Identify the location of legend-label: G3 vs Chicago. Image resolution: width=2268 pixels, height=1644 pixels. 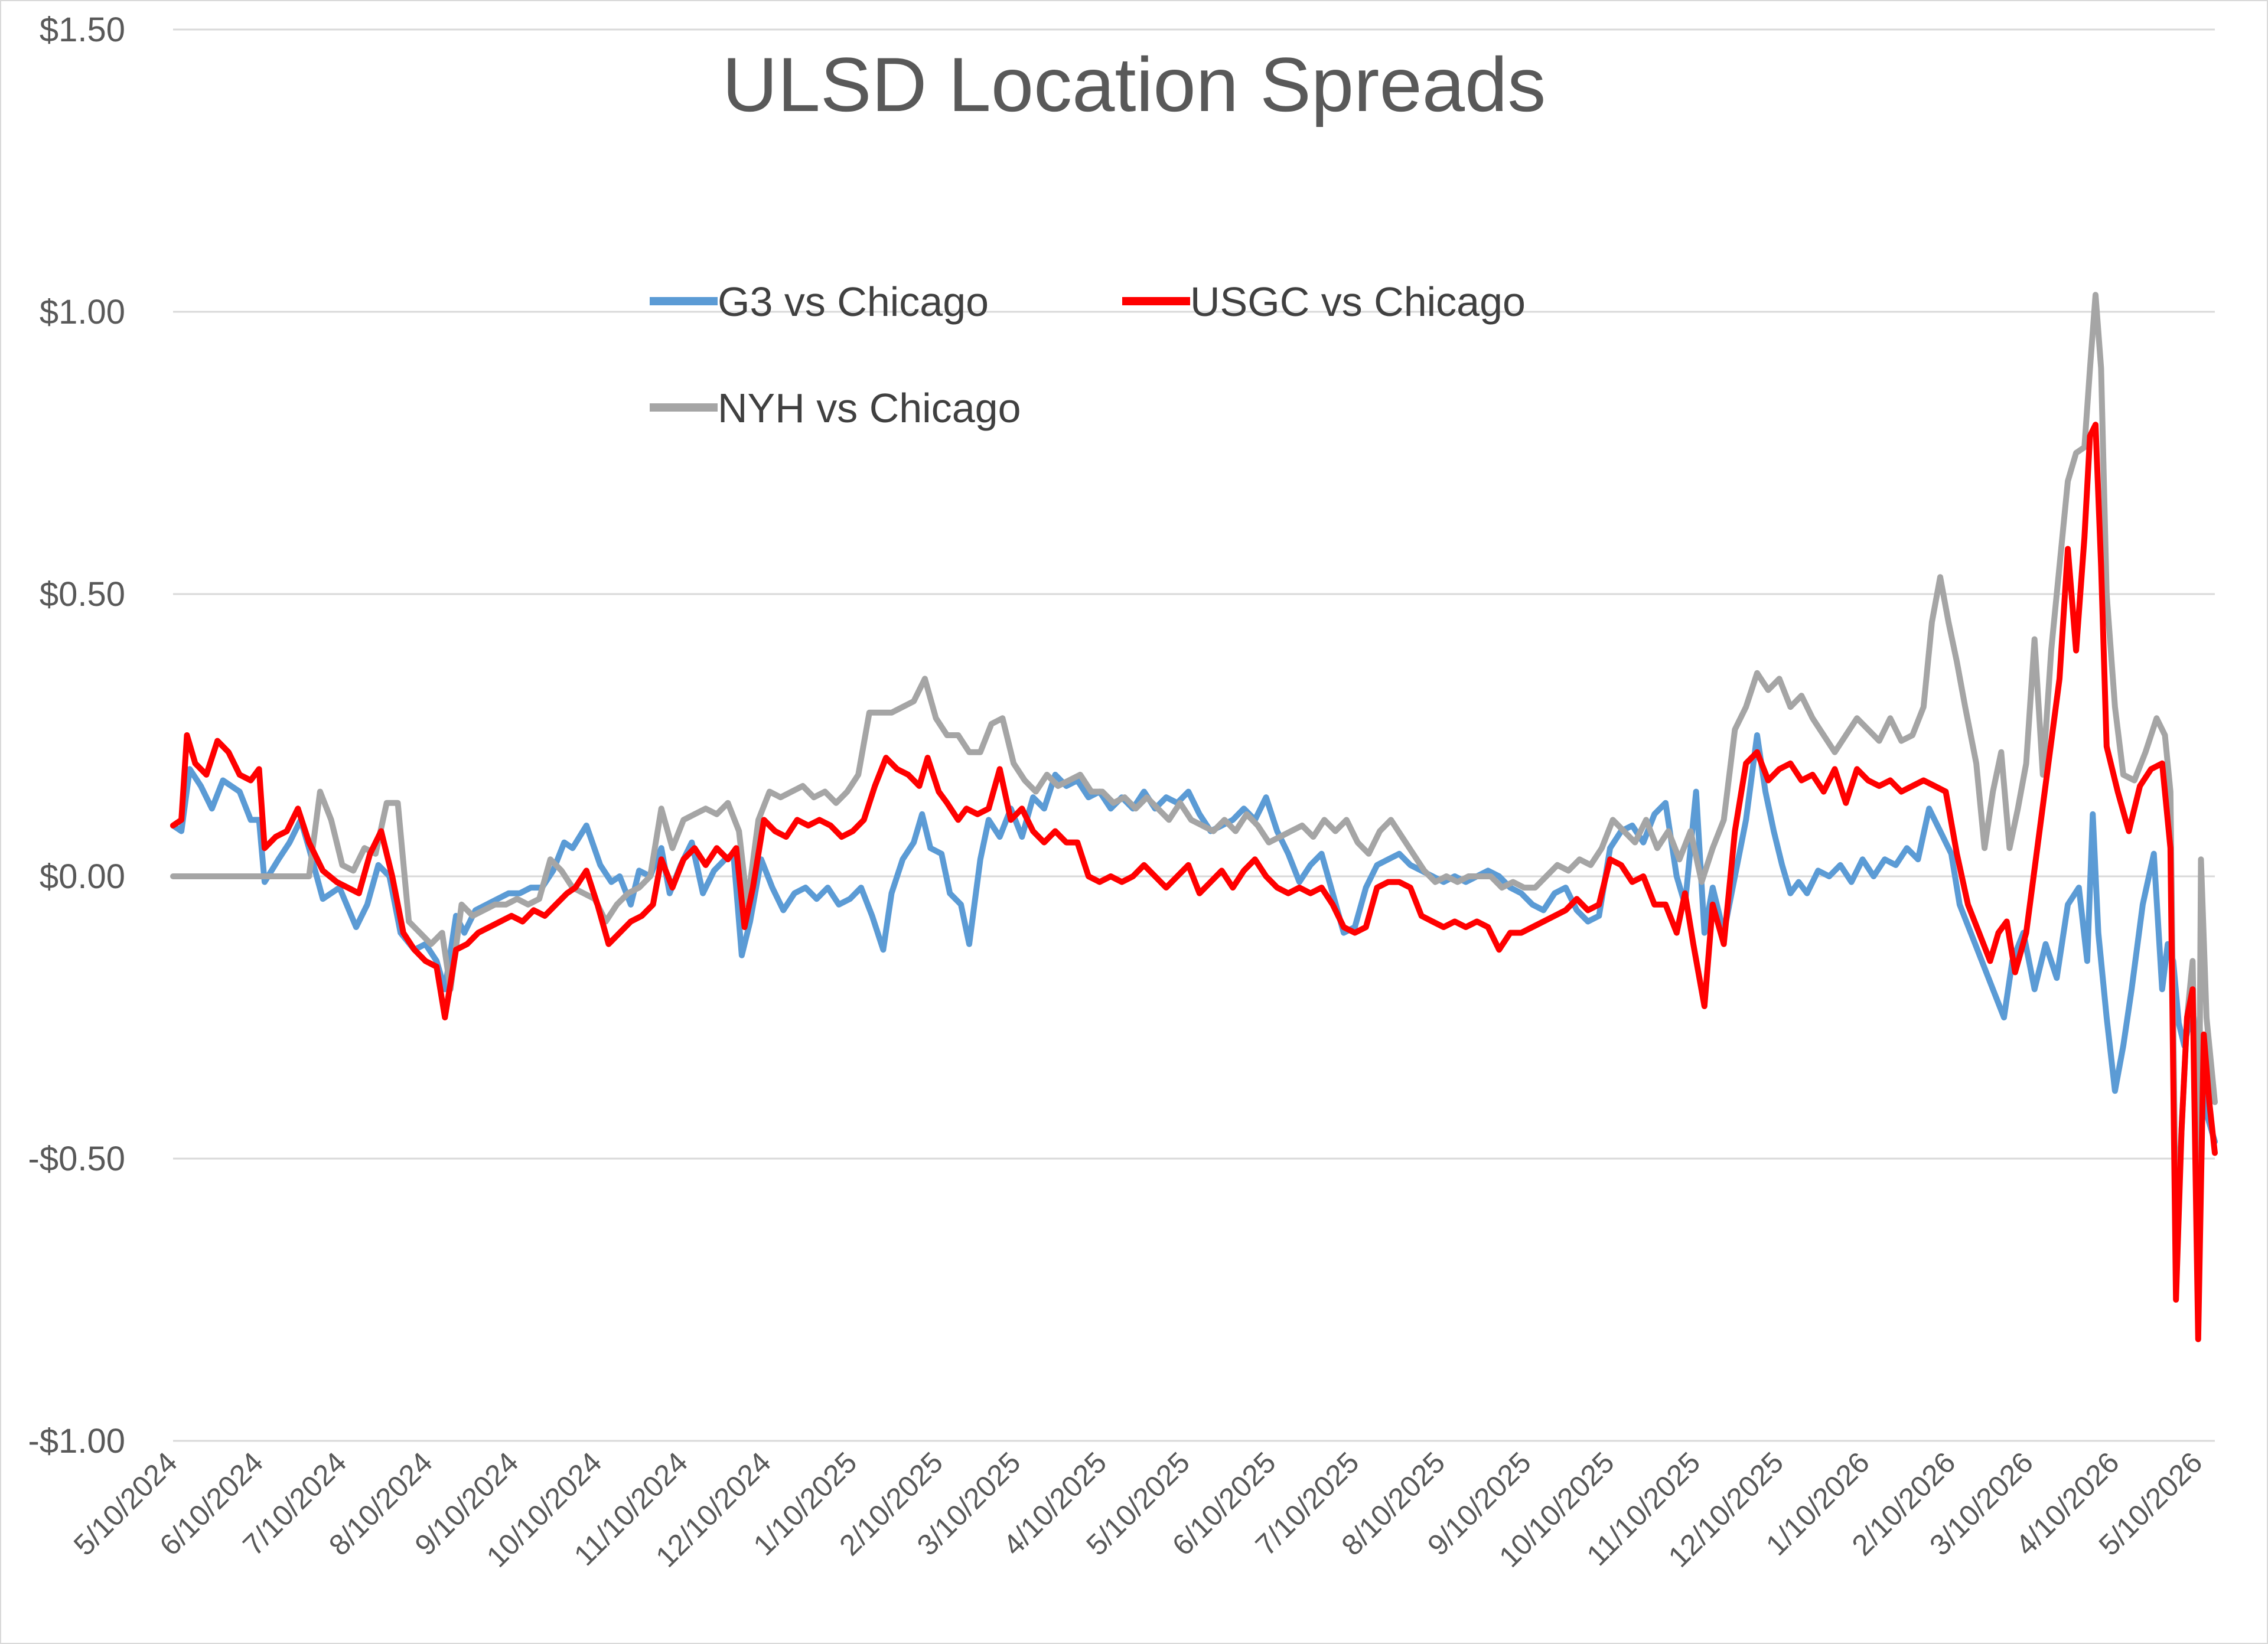
(853, 302).